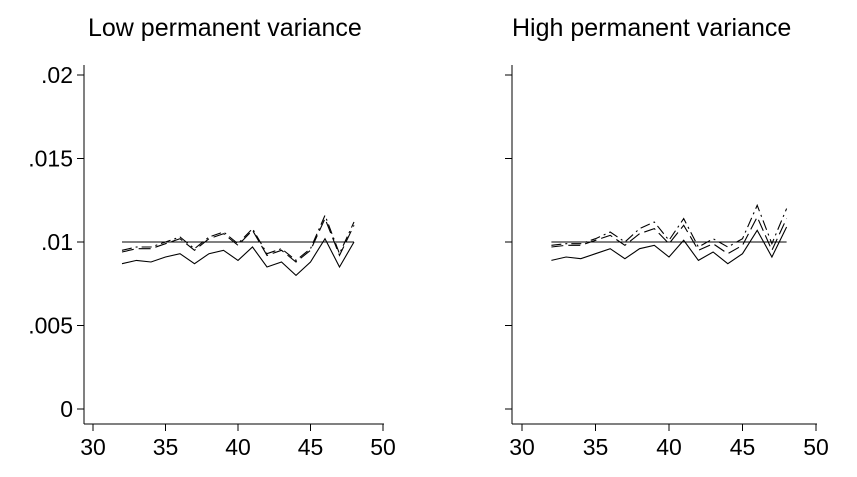 The image size is (857, 477). Describe the element at coordinates (50, 159) in the screenshot. I see `y-tick-label: .015` at that location.